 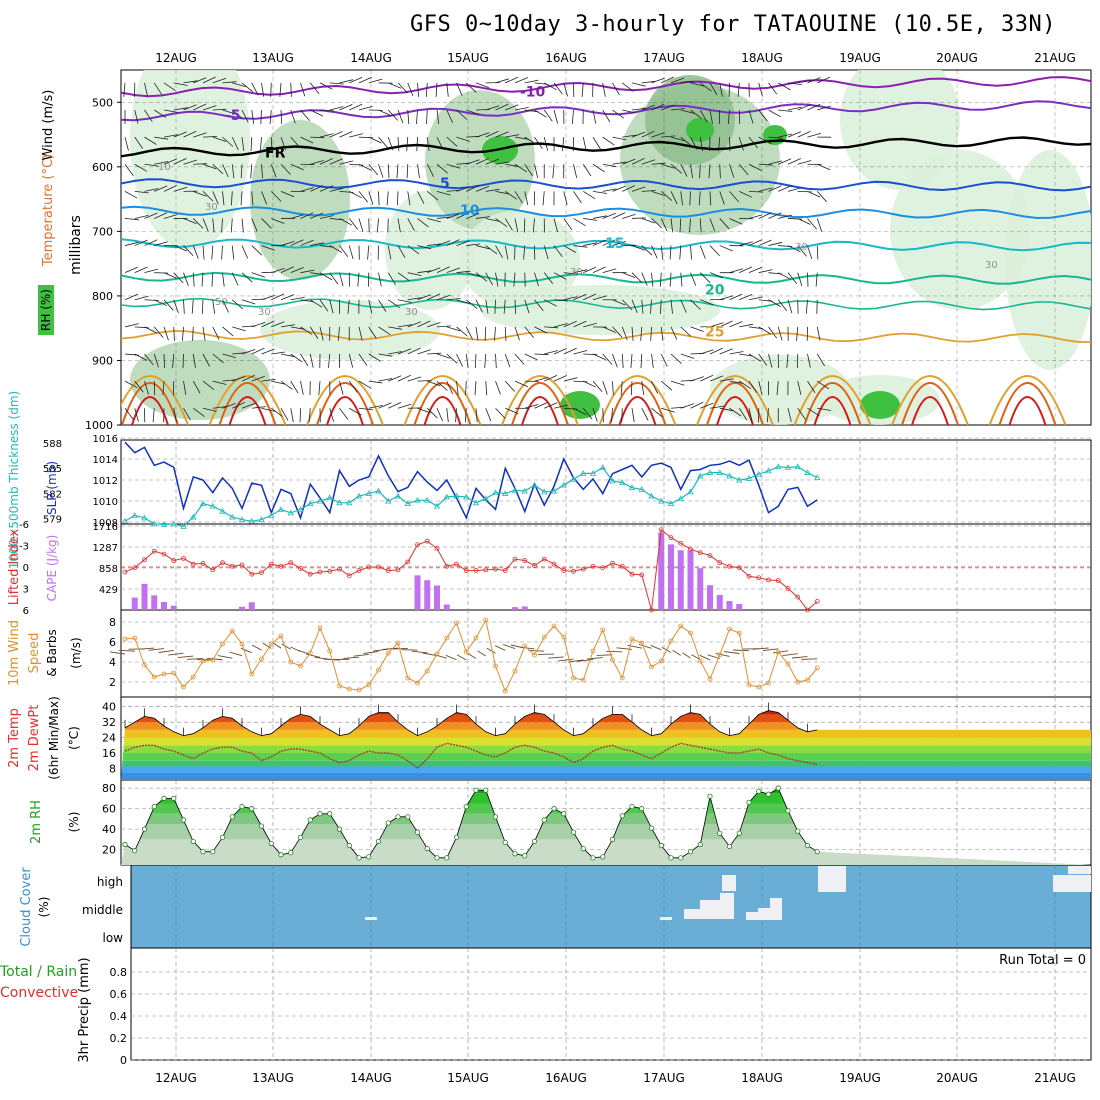 What do you see at coordinates (108, 569) in the screenshot?
I see `cape-tick-label: 858` at bounding box center [108, 569].